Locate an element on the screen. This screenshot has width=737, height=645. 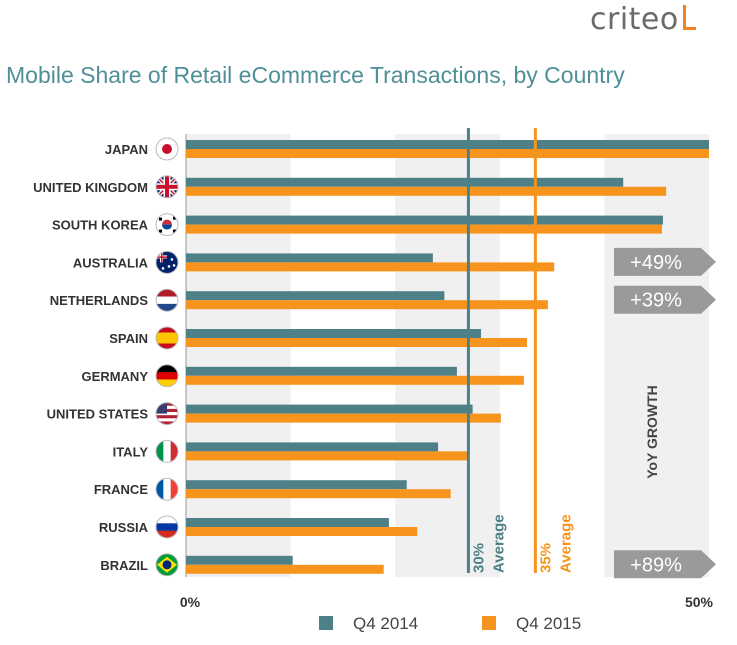
bar-q4-2015-south-korea is located at coordinates (424, 229).